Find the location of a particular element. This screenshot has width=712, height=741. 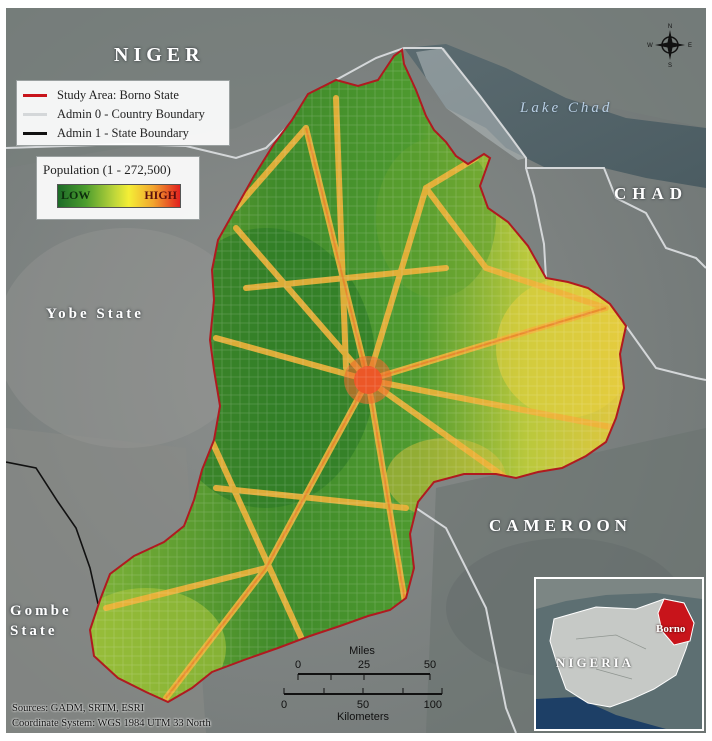

ramp-low-label: LOW is located at coordinates (76, 195).